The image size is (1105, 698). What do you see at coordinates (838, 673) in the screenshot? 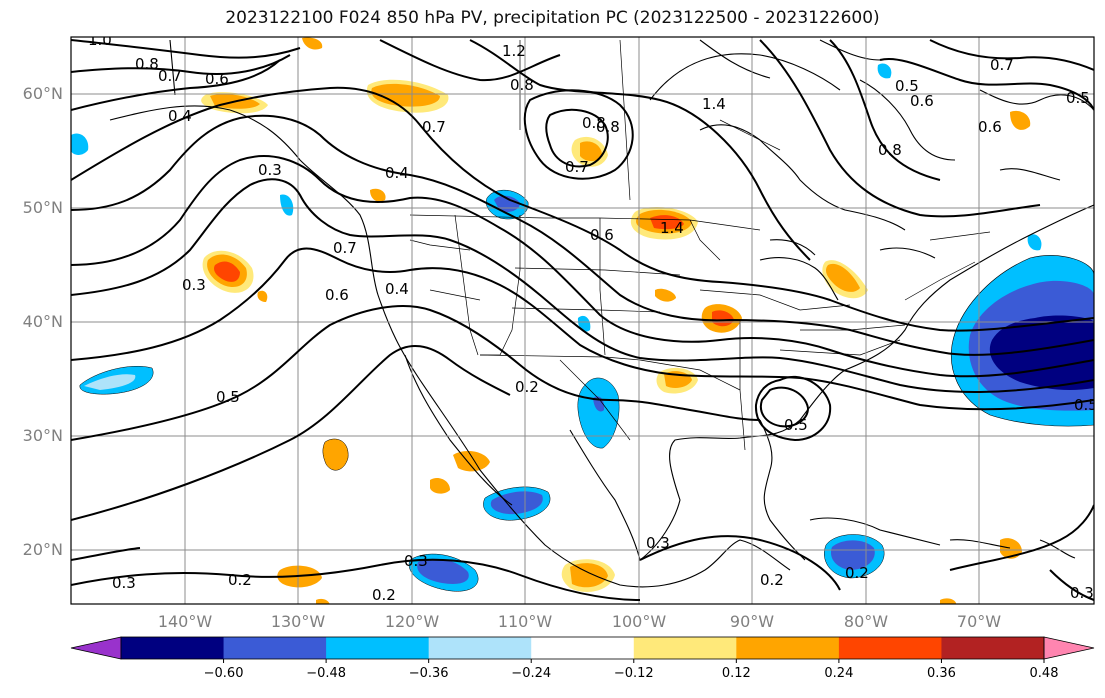
I see `colorbar-tick-label: 0.24` at bounding box center [838, 673].